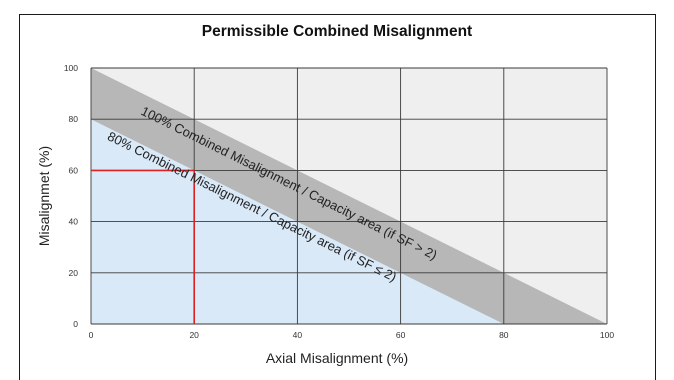  Describe the element at coordinates (71, 196) in the screenshot. I see `y-tick-labels: 0 20 40 60 80 100` at that location.